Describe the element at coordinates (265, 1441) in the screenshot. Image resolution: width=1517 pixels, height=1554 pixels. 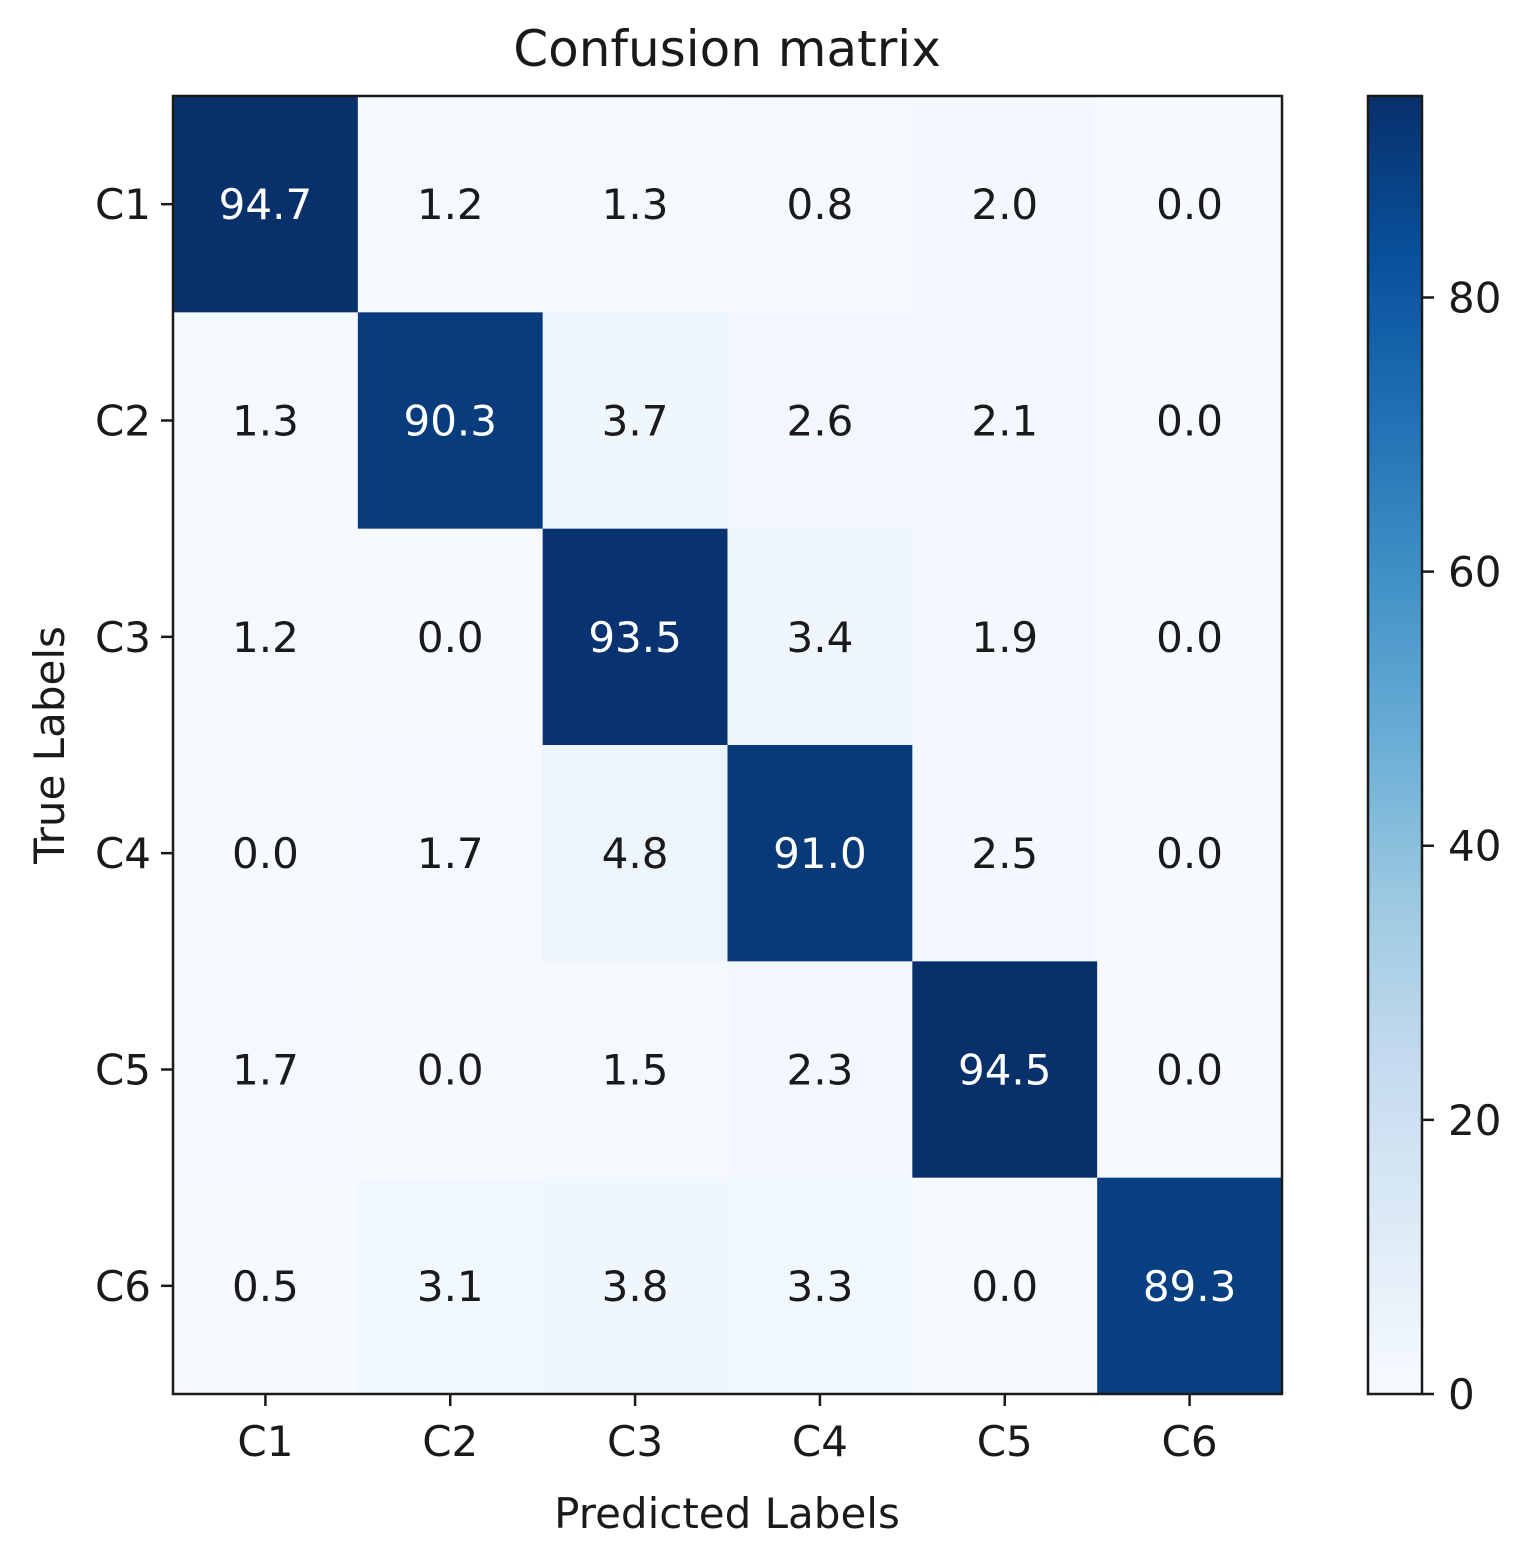
I see `x-tick-label: C1` at that location.